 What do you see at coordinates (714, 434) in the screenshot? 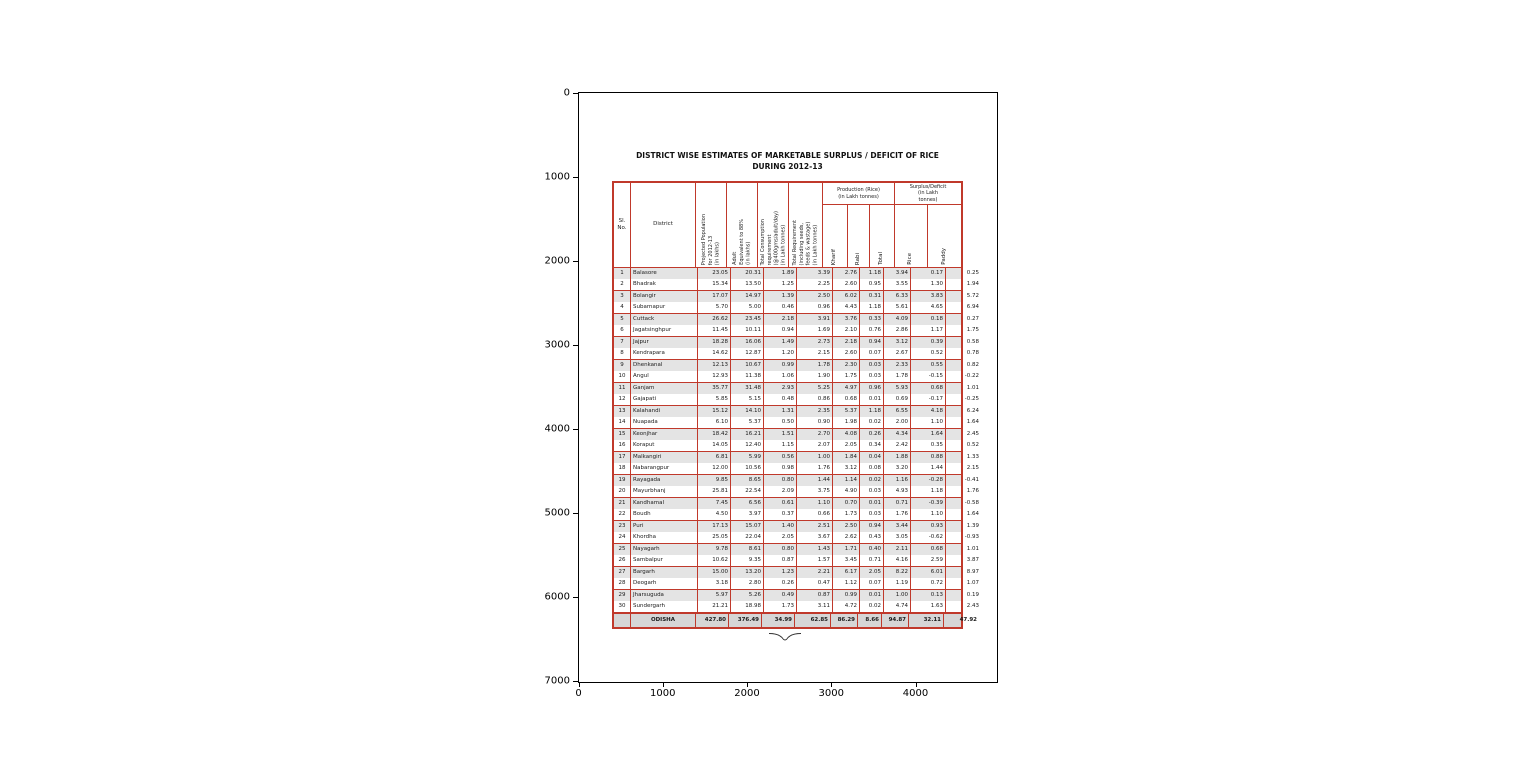
I see `table-cell: 18.42` at bounding box center [714, 434].